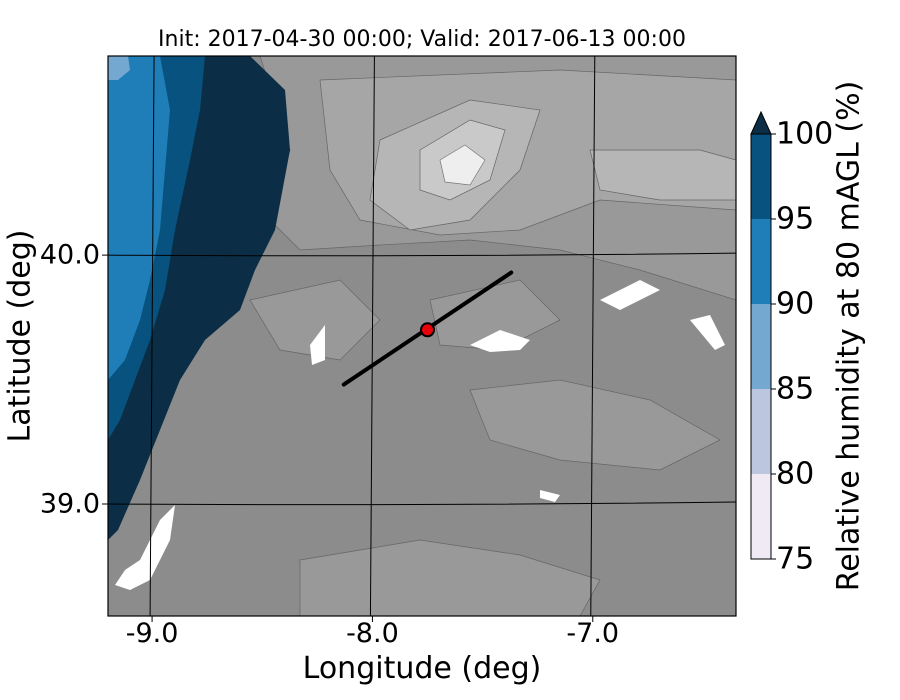  Describe the element at coordinates (849, 336) in the screenshot. I see `colorbar-label: Relative humidity at 80 mAGL (%)` at that location.